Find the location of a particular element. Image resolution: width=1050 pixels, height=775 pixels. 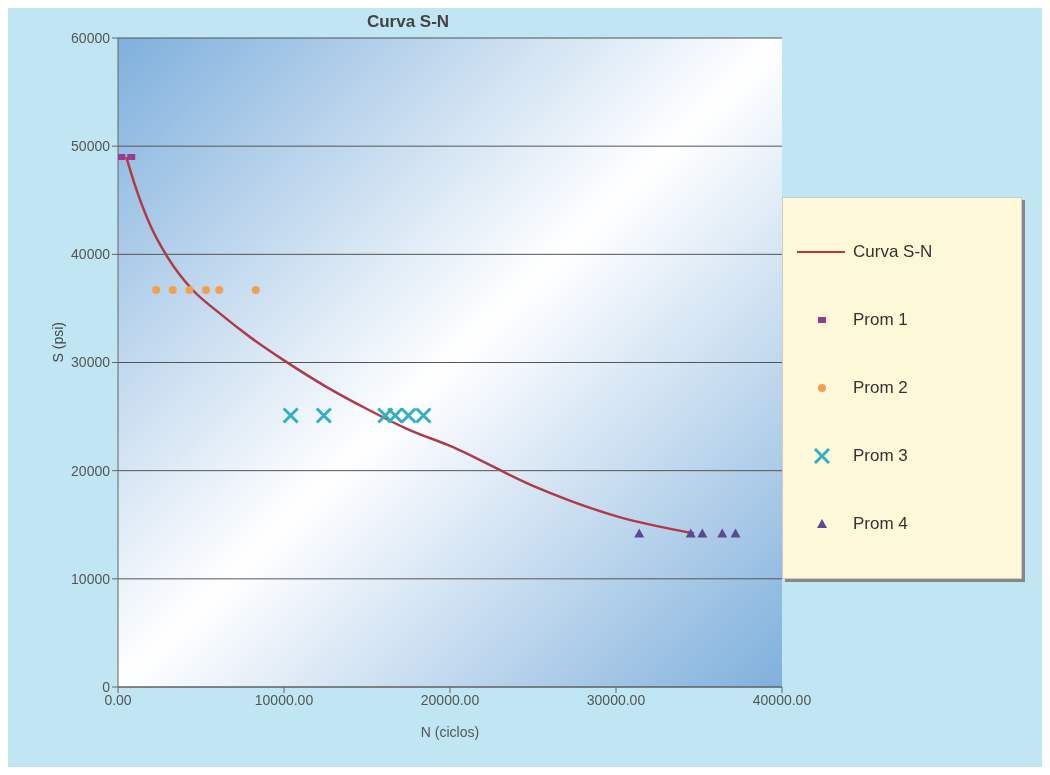

y-tick-label: 10000 is located at coordinates (91, 578).